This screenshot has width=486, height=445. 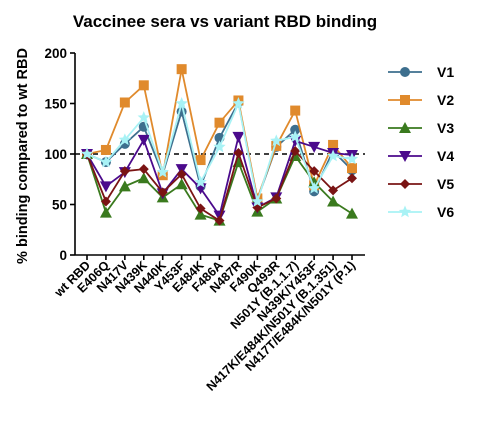 What do you see at coordinates (55, 154) in the screenshot?
I see `y-tick-label: 100` at bounding box center [55, 154].